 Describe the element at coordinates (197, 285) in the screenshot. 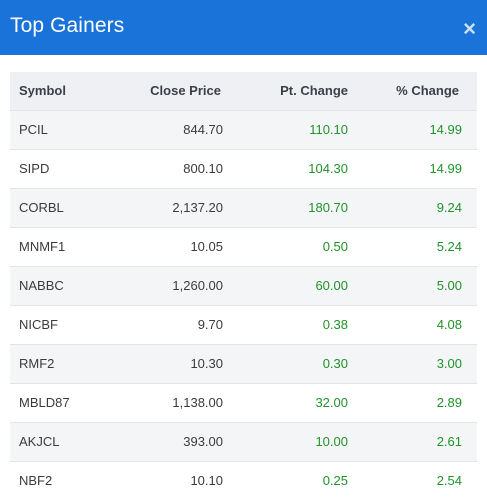

I see `cell-close-price: 1,260.00` at that location.